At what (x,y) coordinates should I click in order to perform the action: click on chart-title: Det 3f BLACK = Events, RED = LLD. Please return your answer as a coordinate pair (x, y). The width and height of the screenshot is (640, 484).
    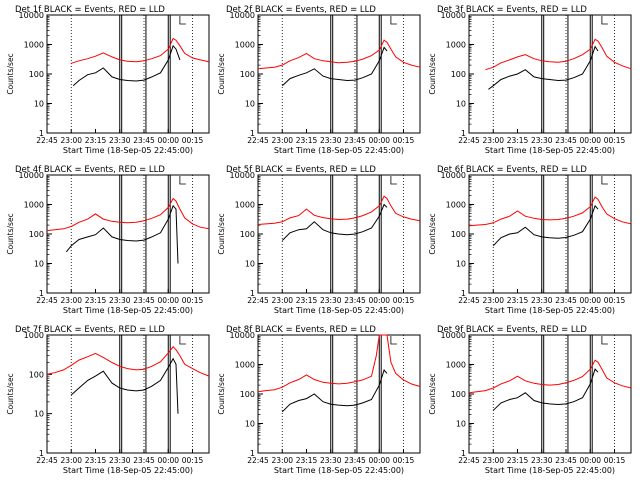
    Looking at the image, I should click on (512, 10).